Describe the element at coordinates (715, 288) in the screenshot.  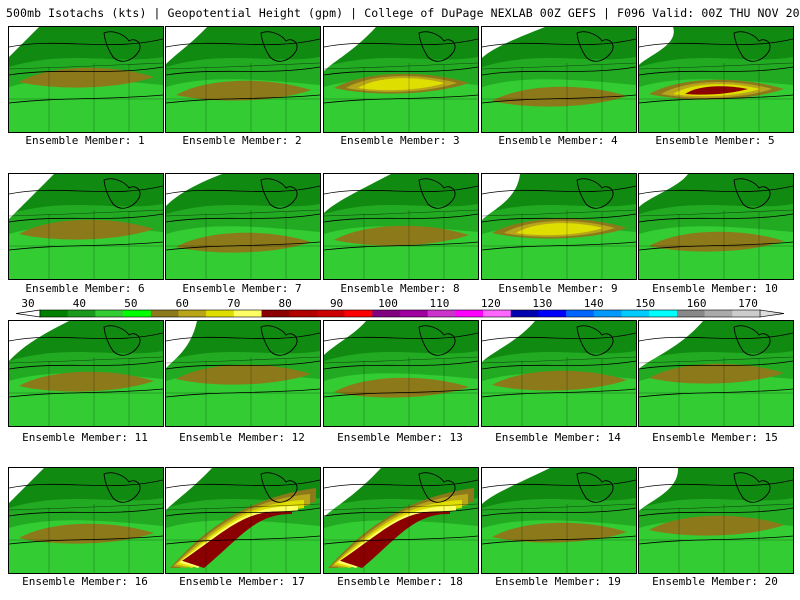
I see `ensemble-member-label: Ensemble Member: 10` at that location.